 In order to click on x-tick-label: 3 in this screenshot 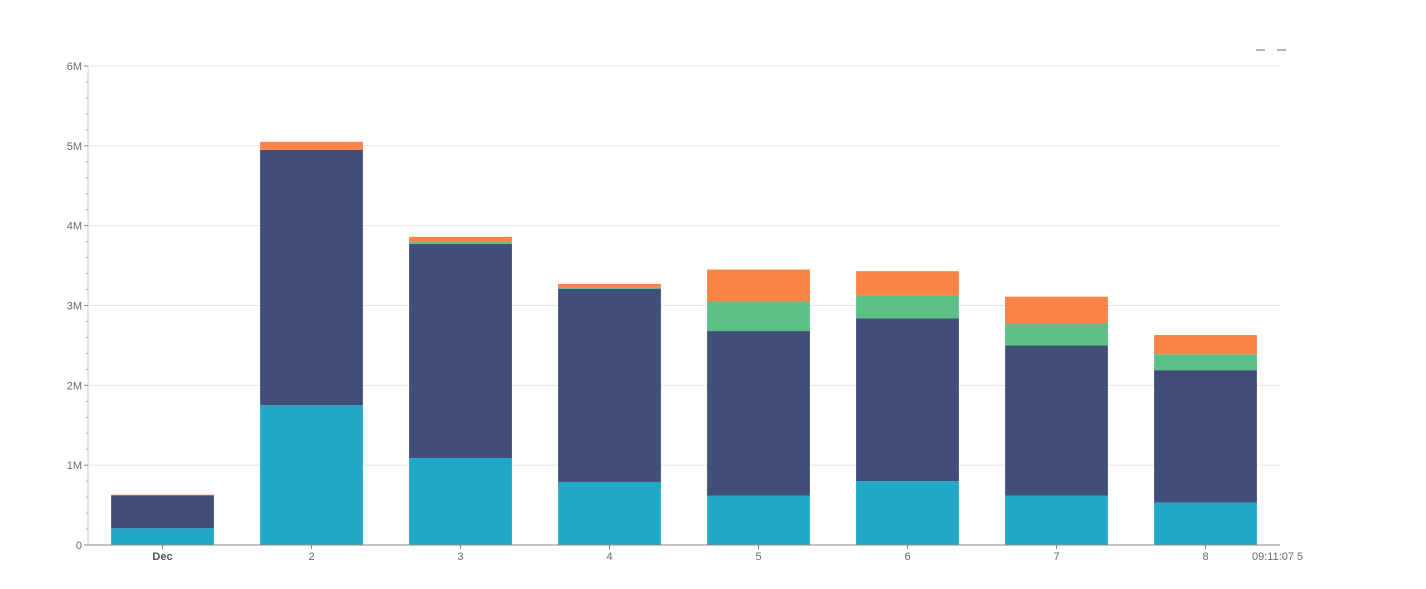, I will do `click(460, 557)`.